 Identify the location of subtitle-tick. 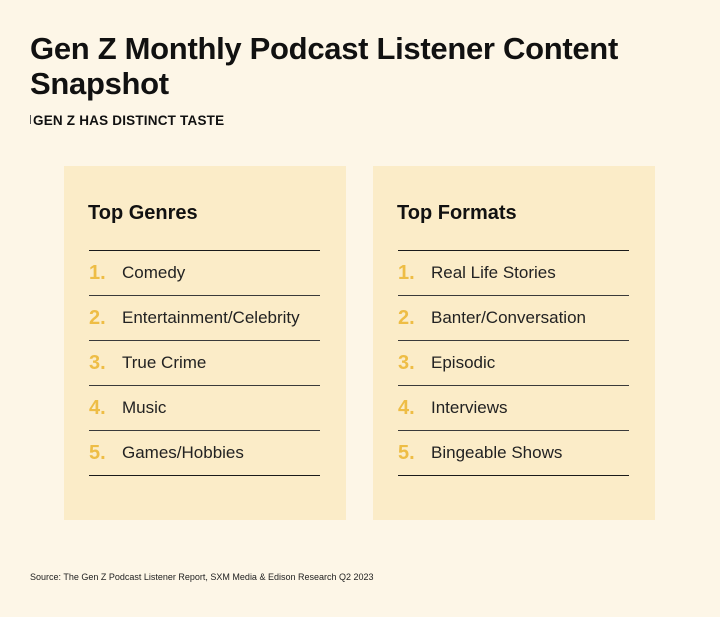
(30, 119).